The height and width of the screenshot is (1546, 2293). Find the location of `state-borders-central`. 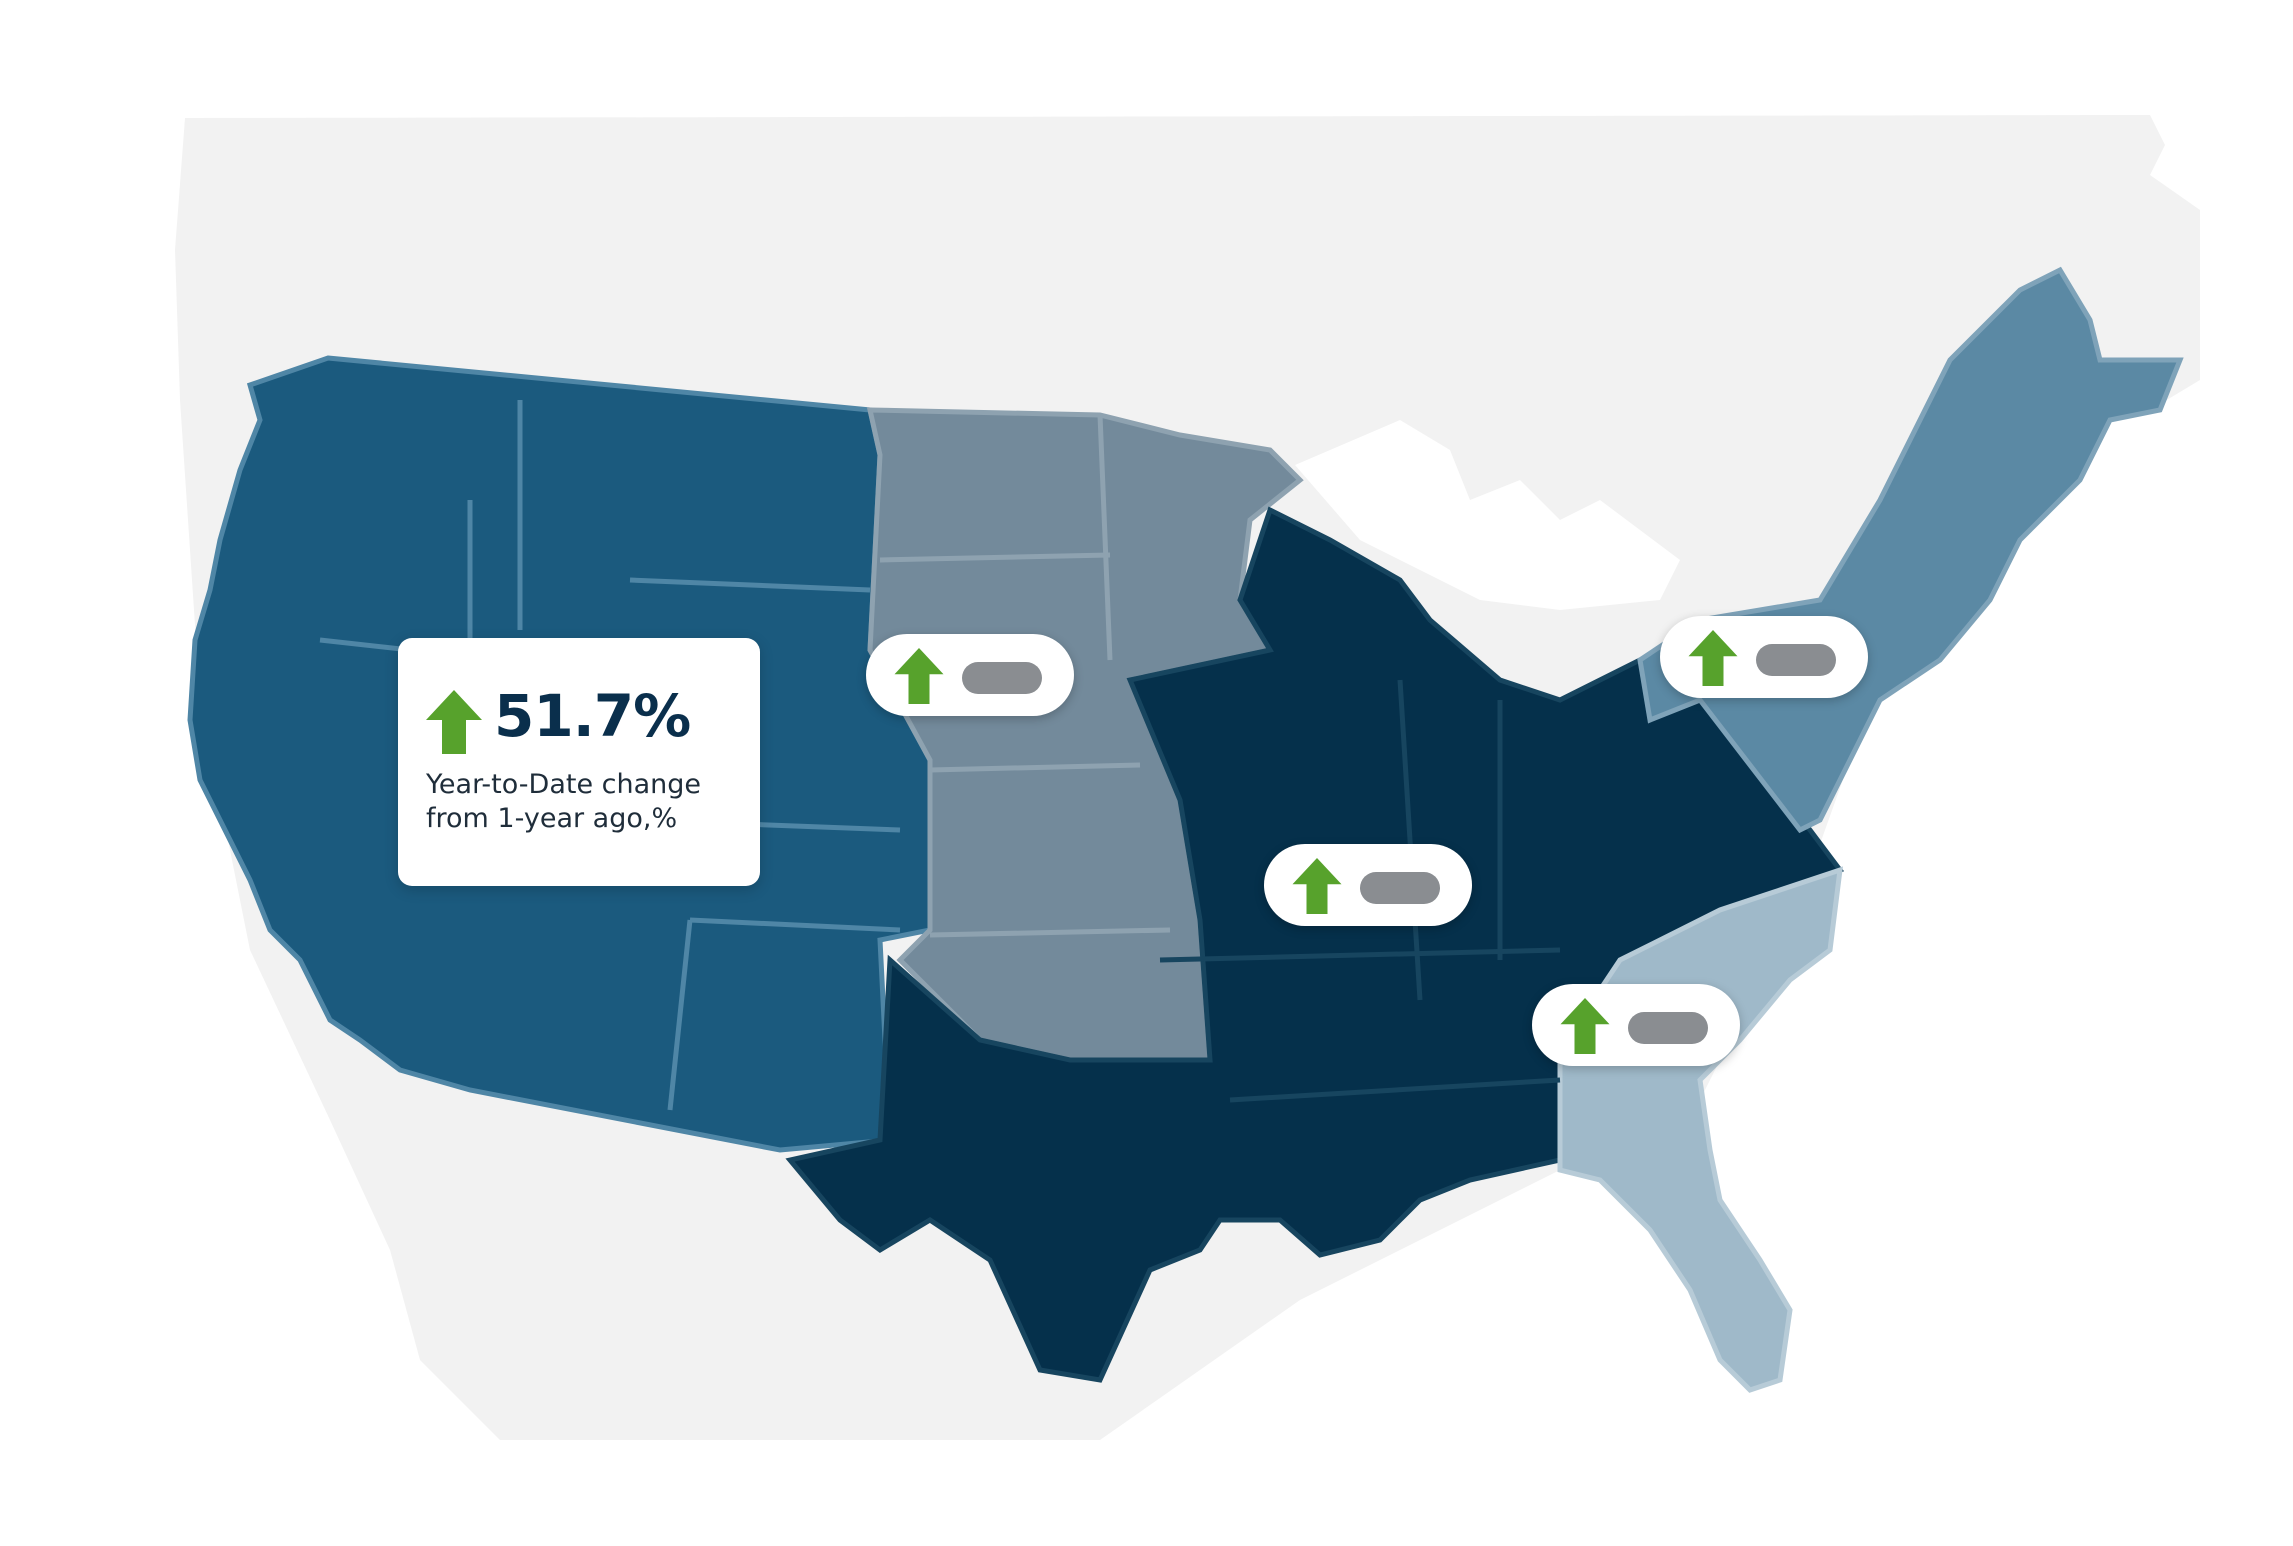

state-borders-central is located at coordinates (1360, 891).